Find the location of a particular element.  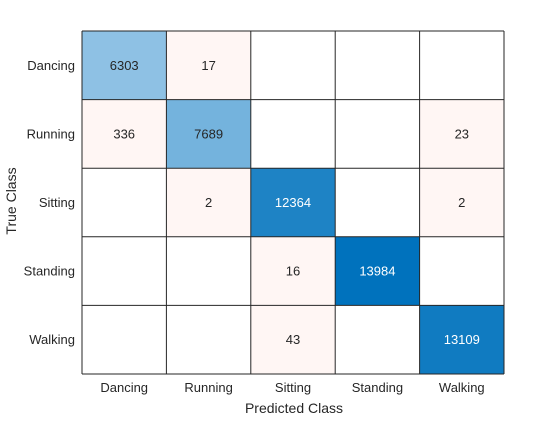

y-tick-labels: Dancing Running Sitting Standing Walking is located at coordinates (49, 202).